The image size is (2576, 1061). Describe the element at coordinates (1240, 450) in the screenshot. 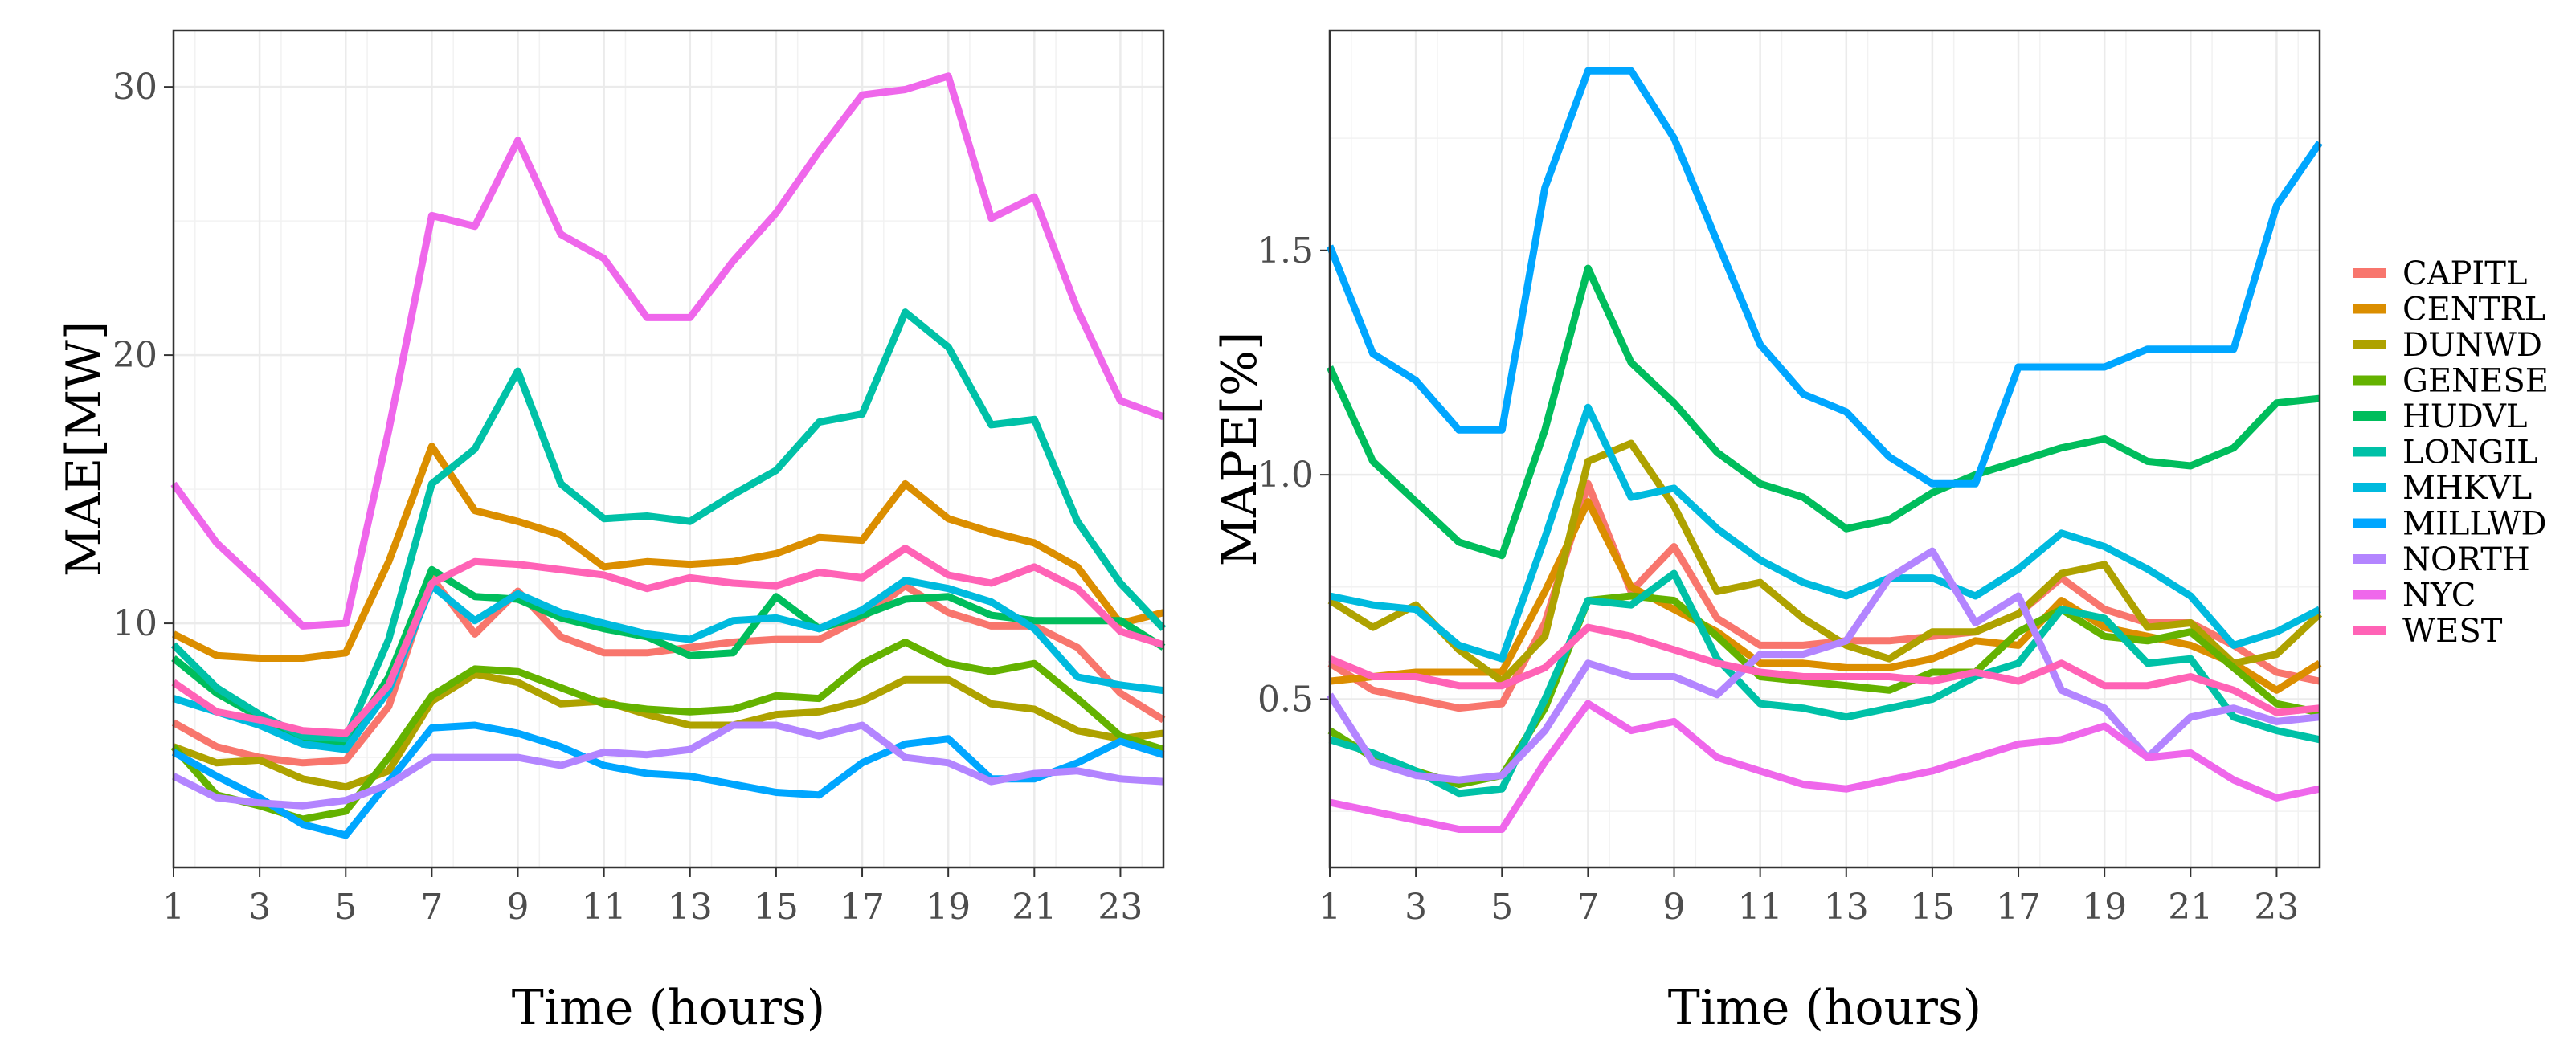

I see `y-axis-title: MAPE[%]` at that location.